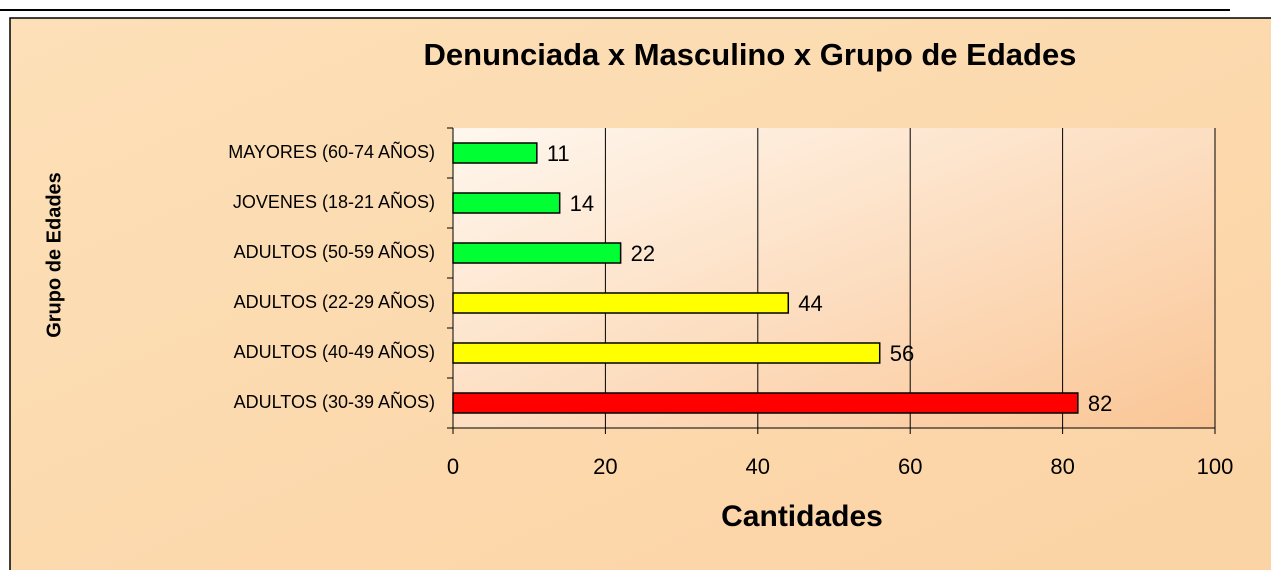  Describe the element at coordinates (558, 153) in the screenshot. I see `data-label: 11` at that location.